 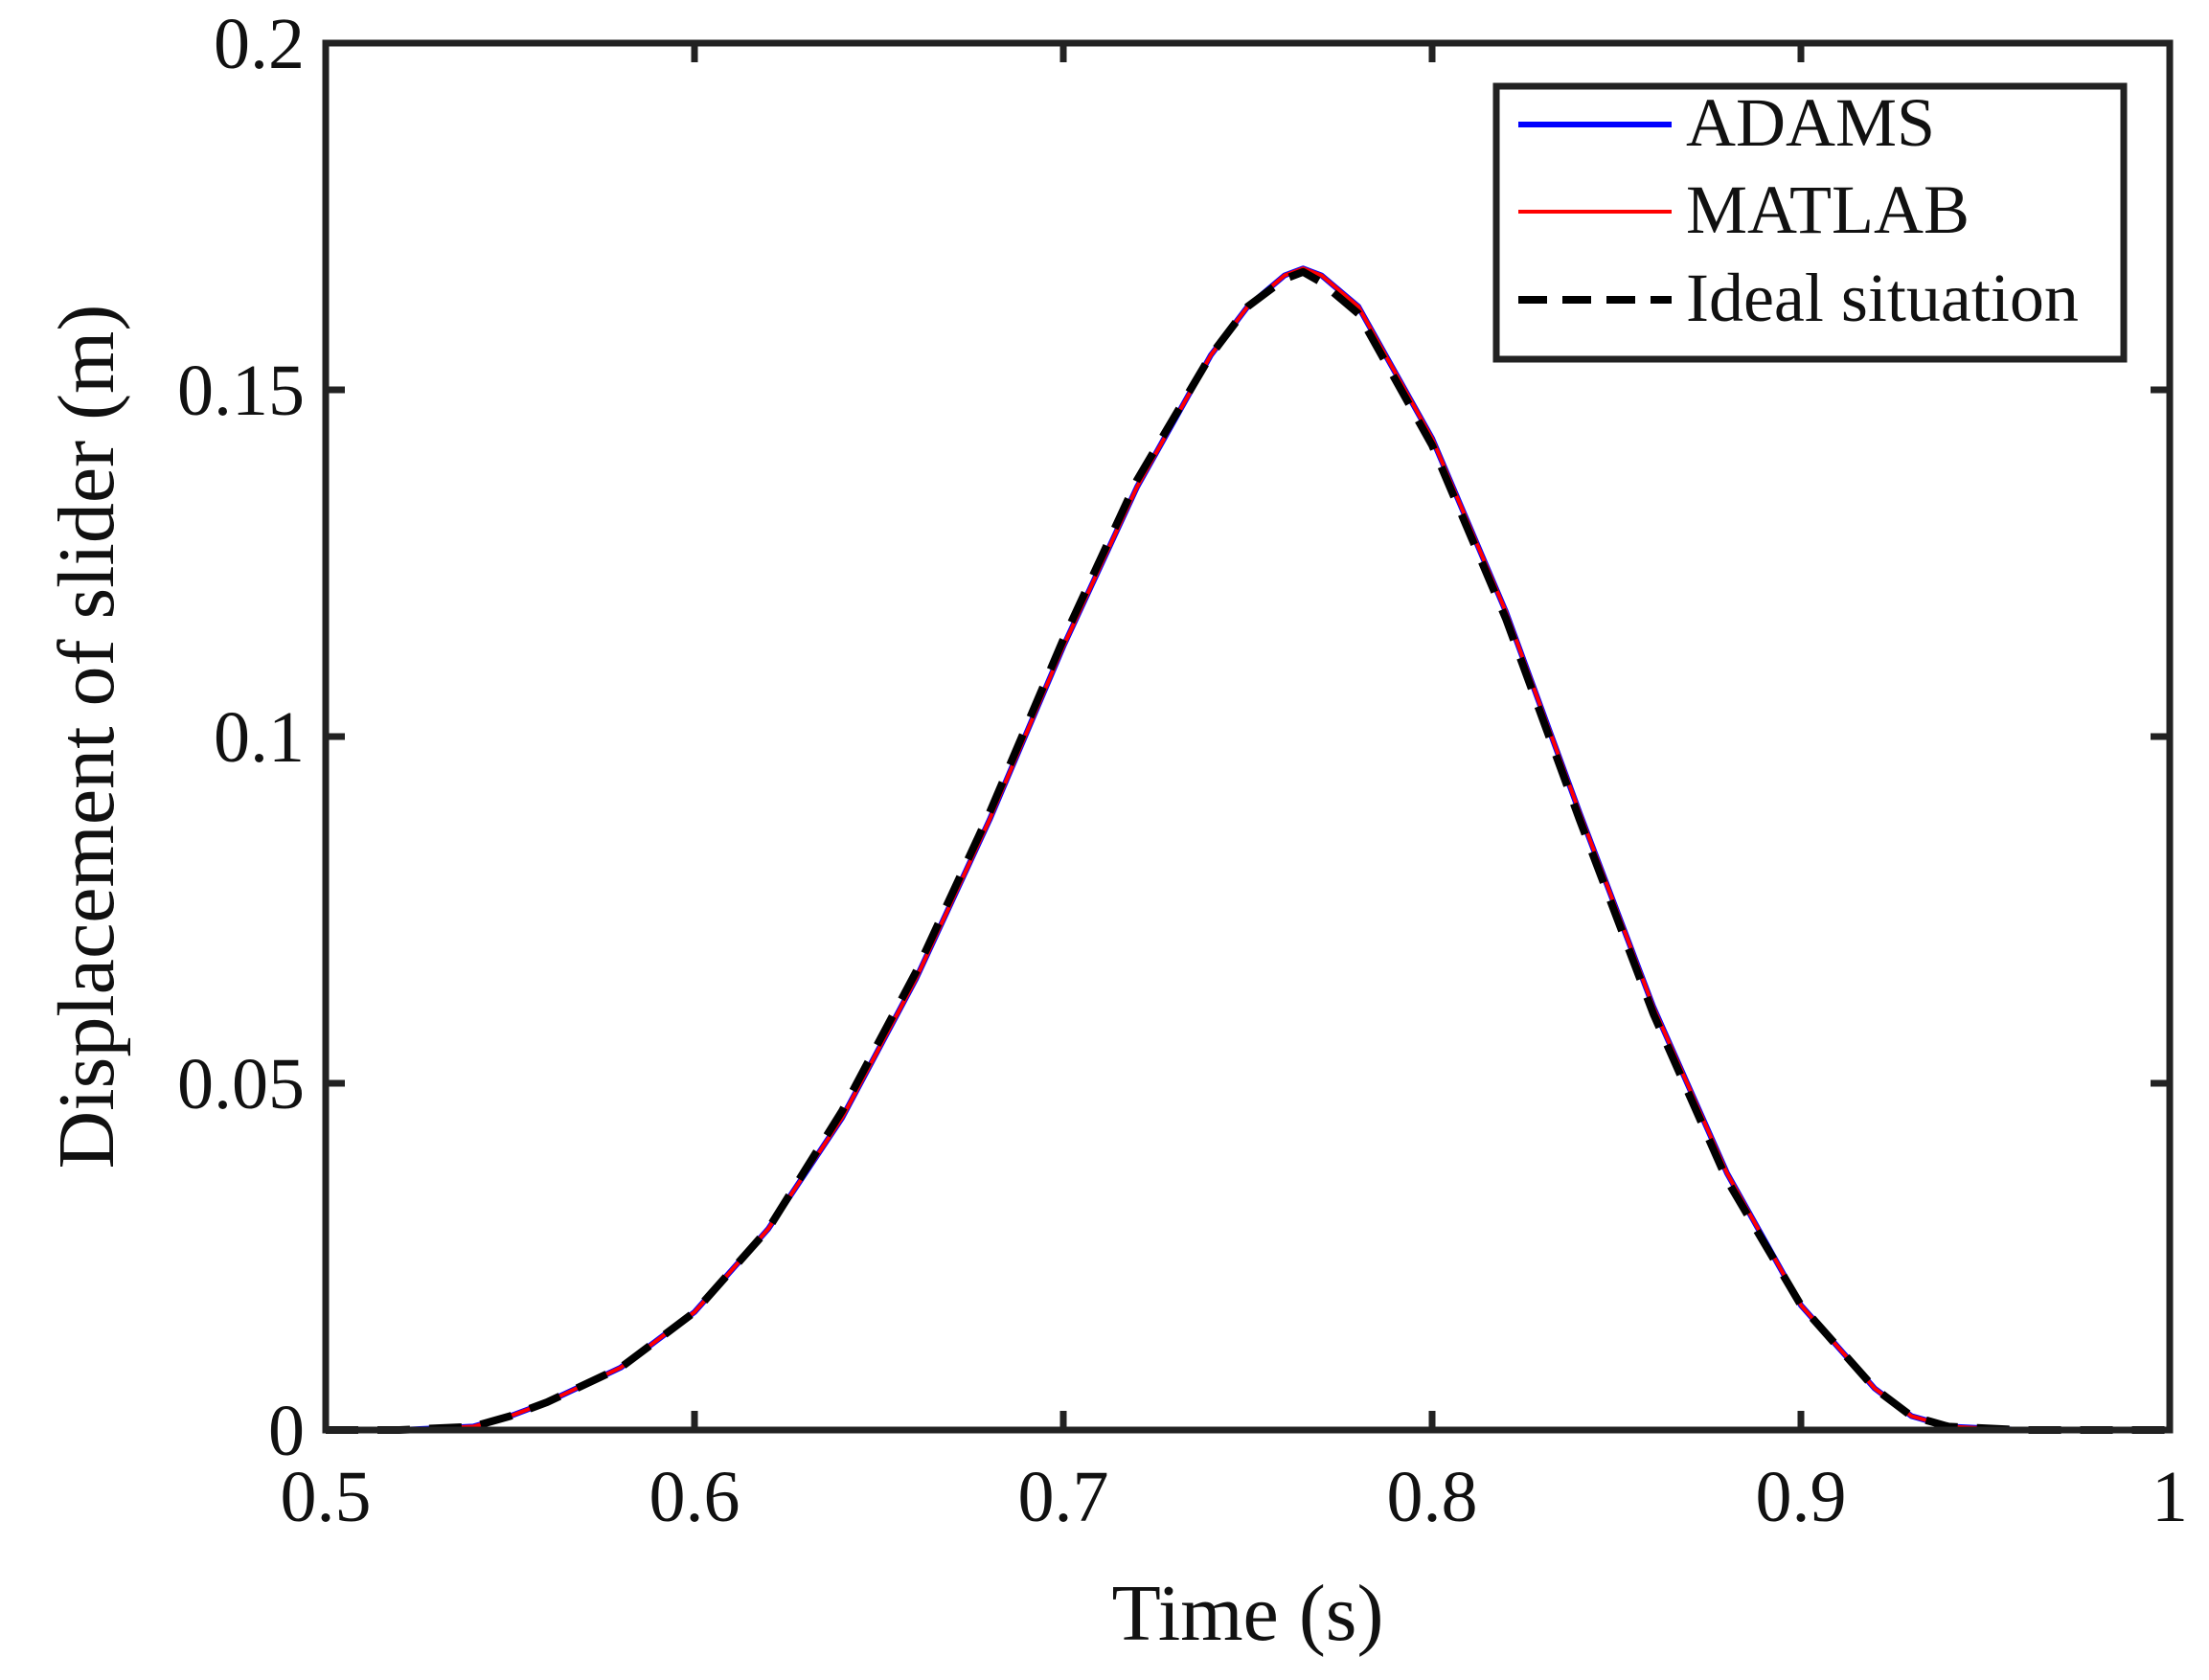 What do you see at coordinates (326, 1497) in the screenshot?
I see `x-tick-label: 0.5` at bounding box center [326, 1497].